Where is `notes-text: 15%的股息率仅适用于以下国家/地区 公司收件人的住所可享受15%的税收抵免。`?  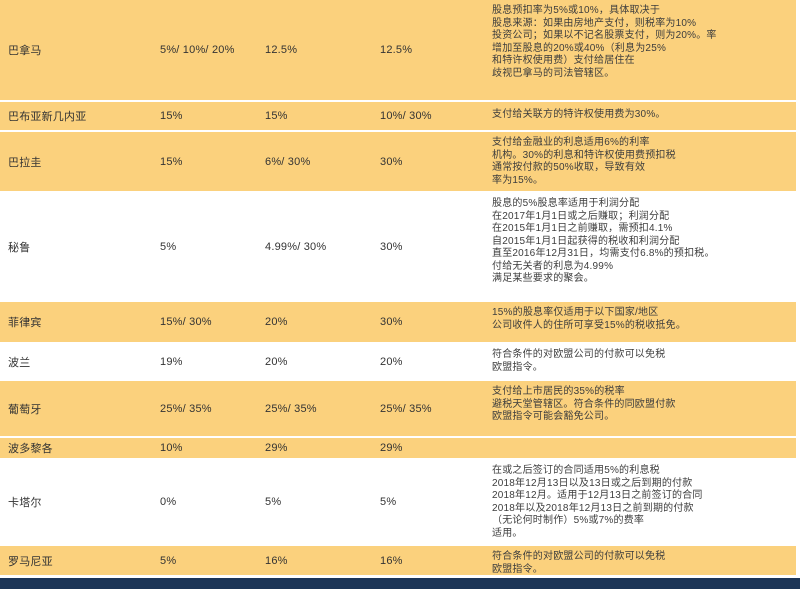 notes-text: 15%的股息率仅适用于以下国家/地区 公司收件人的住所可享受15%的税收抵免。 is located at coordinates (589, 319).